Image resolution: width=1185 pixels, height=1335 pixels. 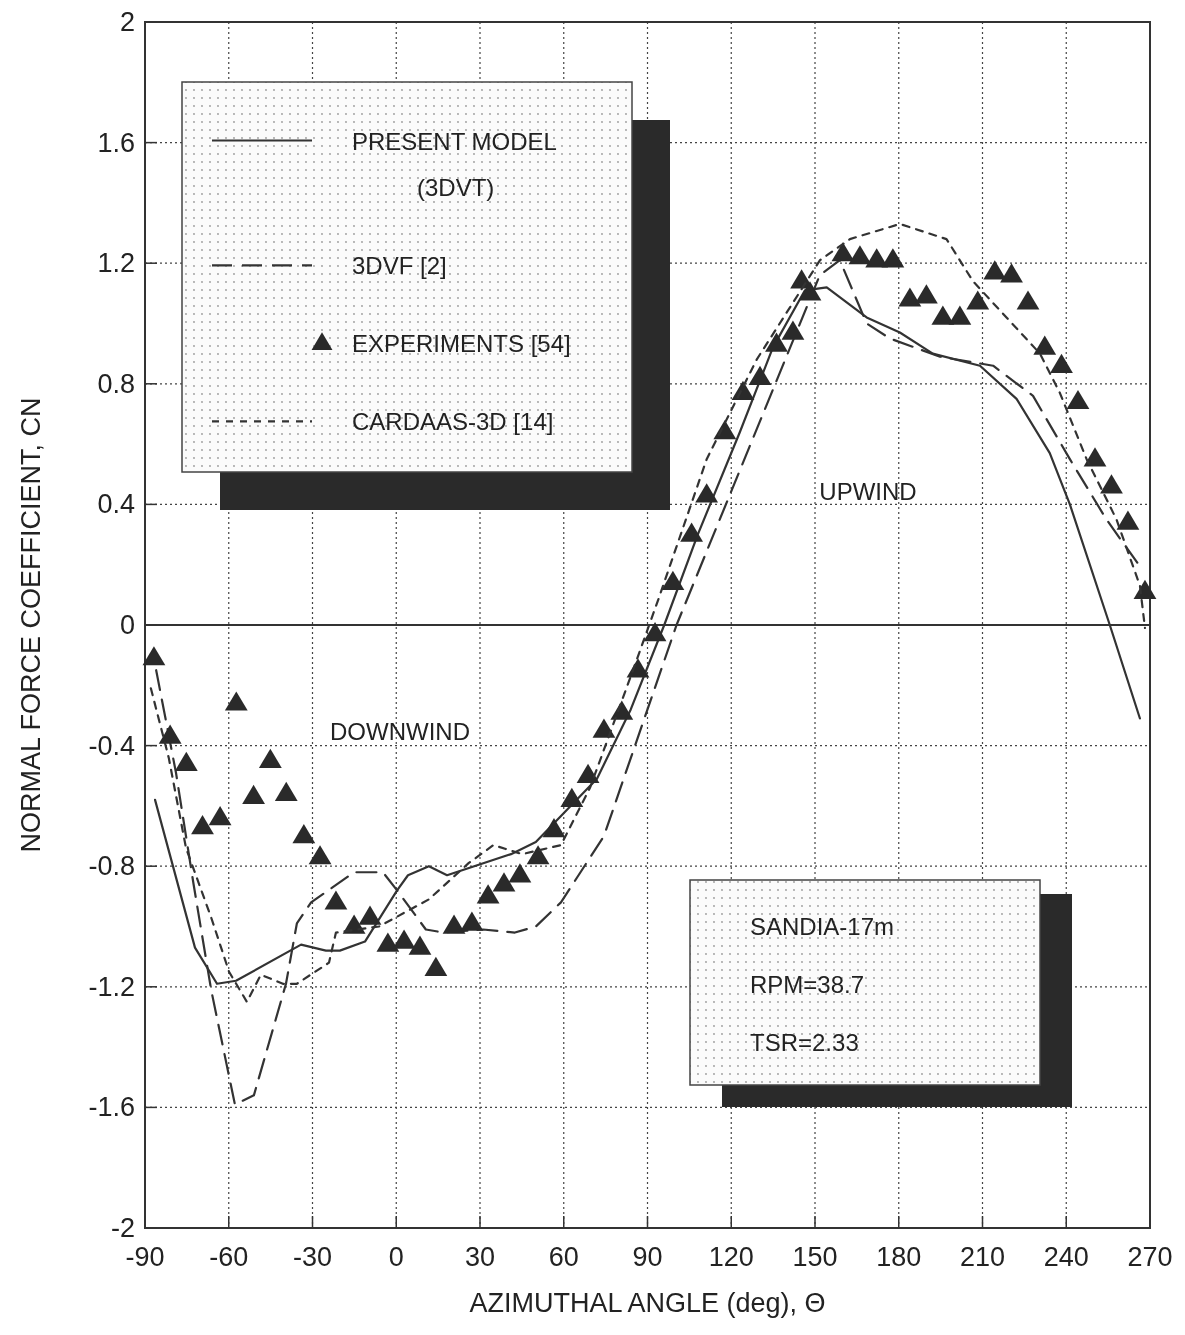 I want to click on legend-label: EXPERIMENTS [54], so click(x=461, y=344).